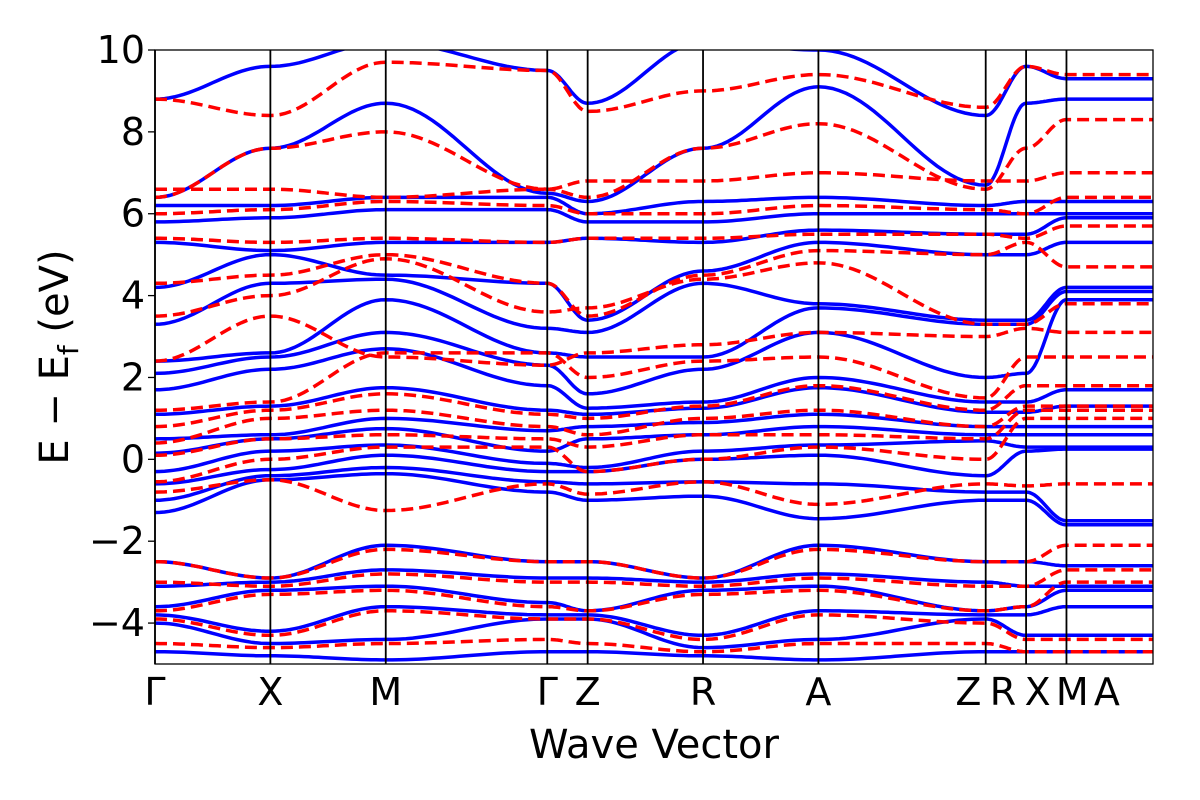 The width and height of the screenshot is (1200, 800). Describe the element at coordinates (55, 410) in the screenshot. I see `y-axis-label-main: E − E` at that location.